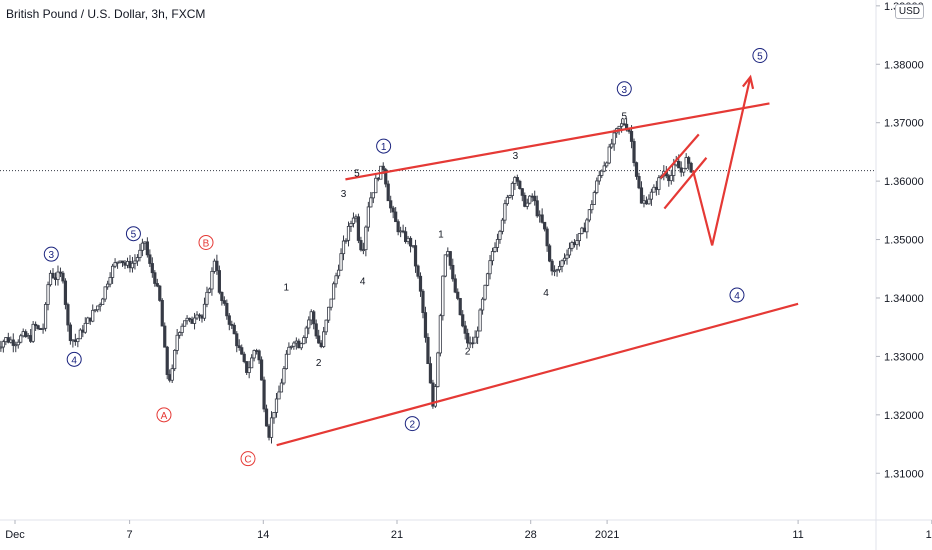 This screenshot has width=932, height=550. What do you see at coordinates (748, 82) in the screenshot?
I see `projection-arrow-head` at bounding box center [748, 82].